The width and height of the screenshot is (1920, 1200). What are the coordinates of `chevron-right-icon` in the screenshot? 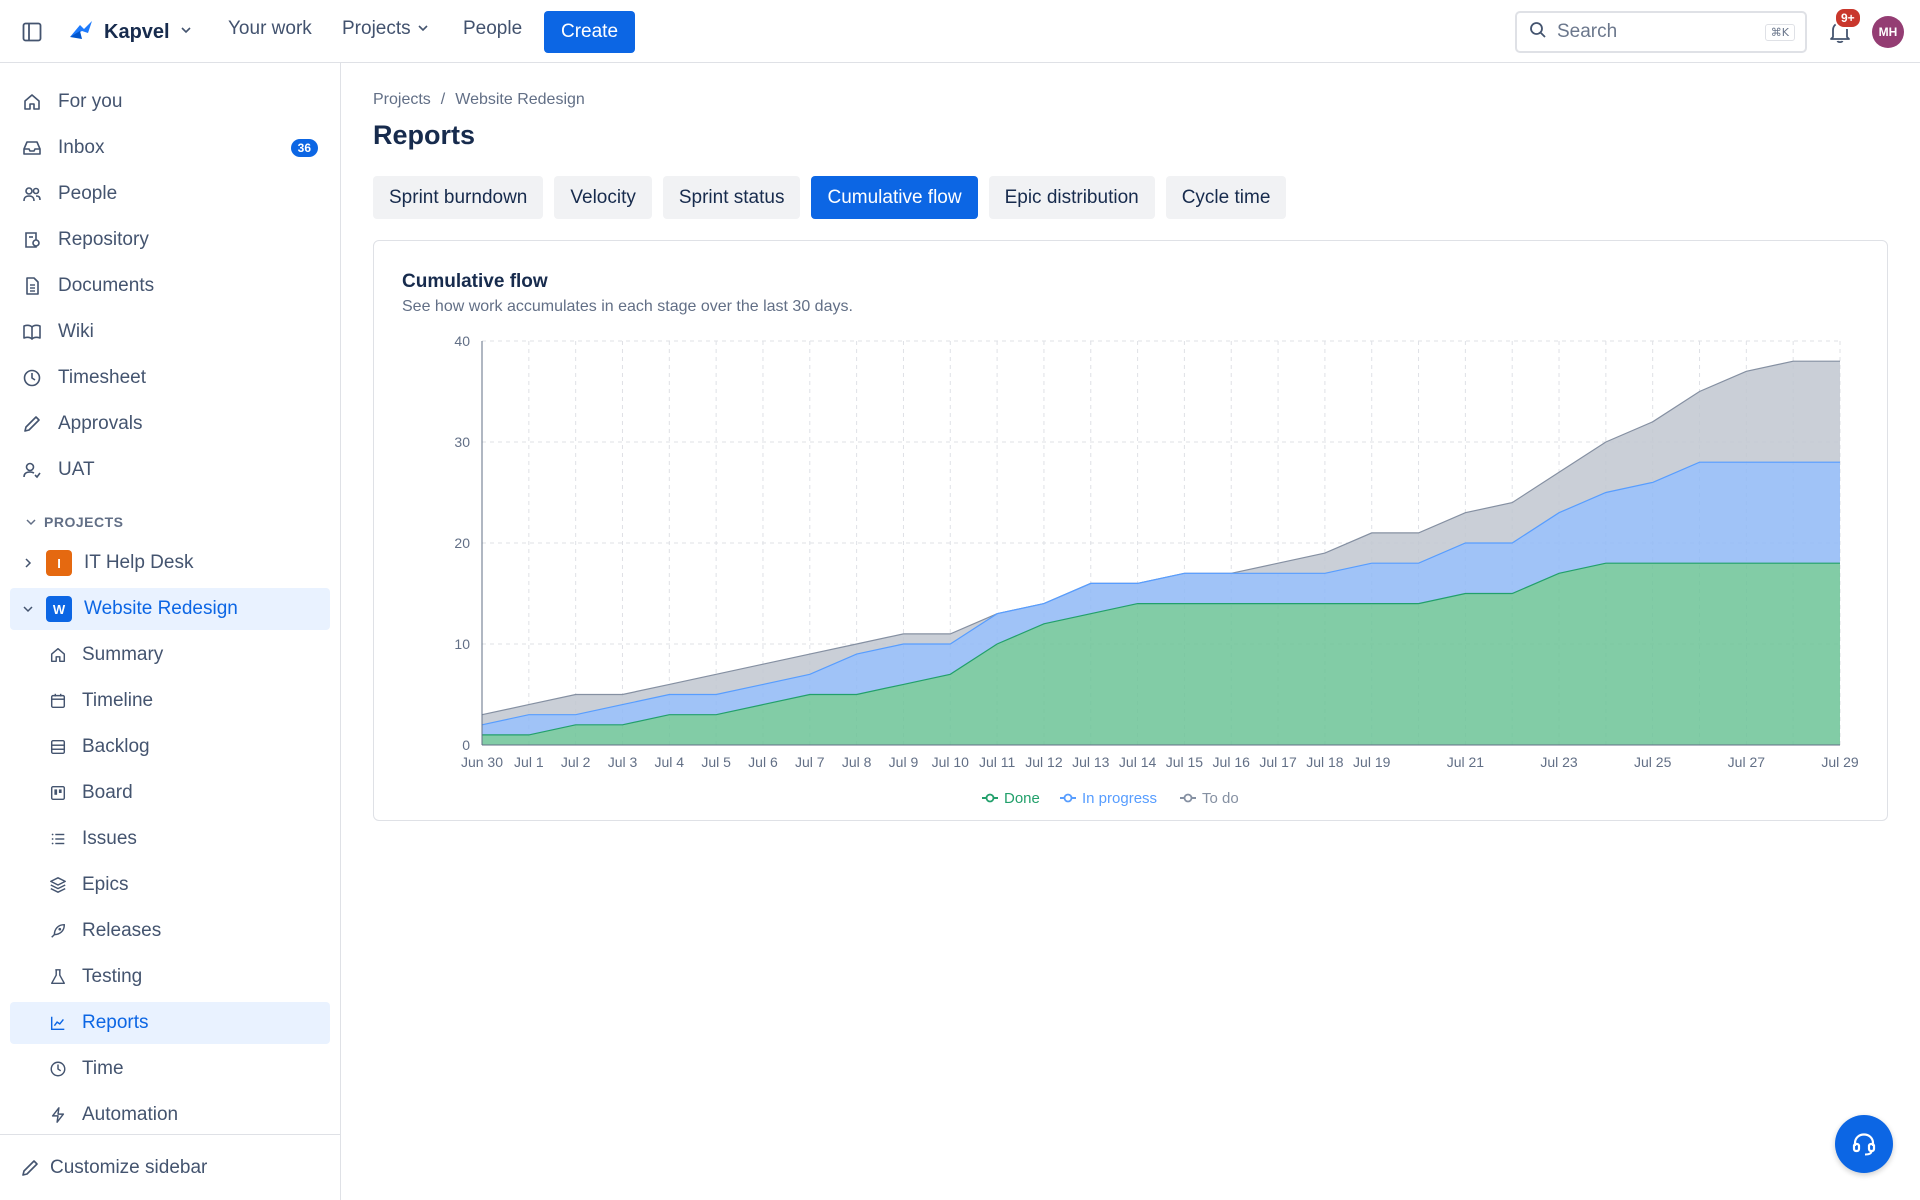 It's located at (28, 563).